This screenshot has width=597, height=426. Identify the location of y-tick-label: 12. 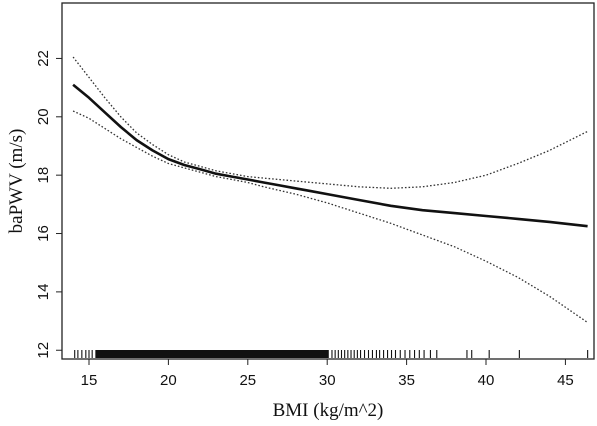
(43, 350).